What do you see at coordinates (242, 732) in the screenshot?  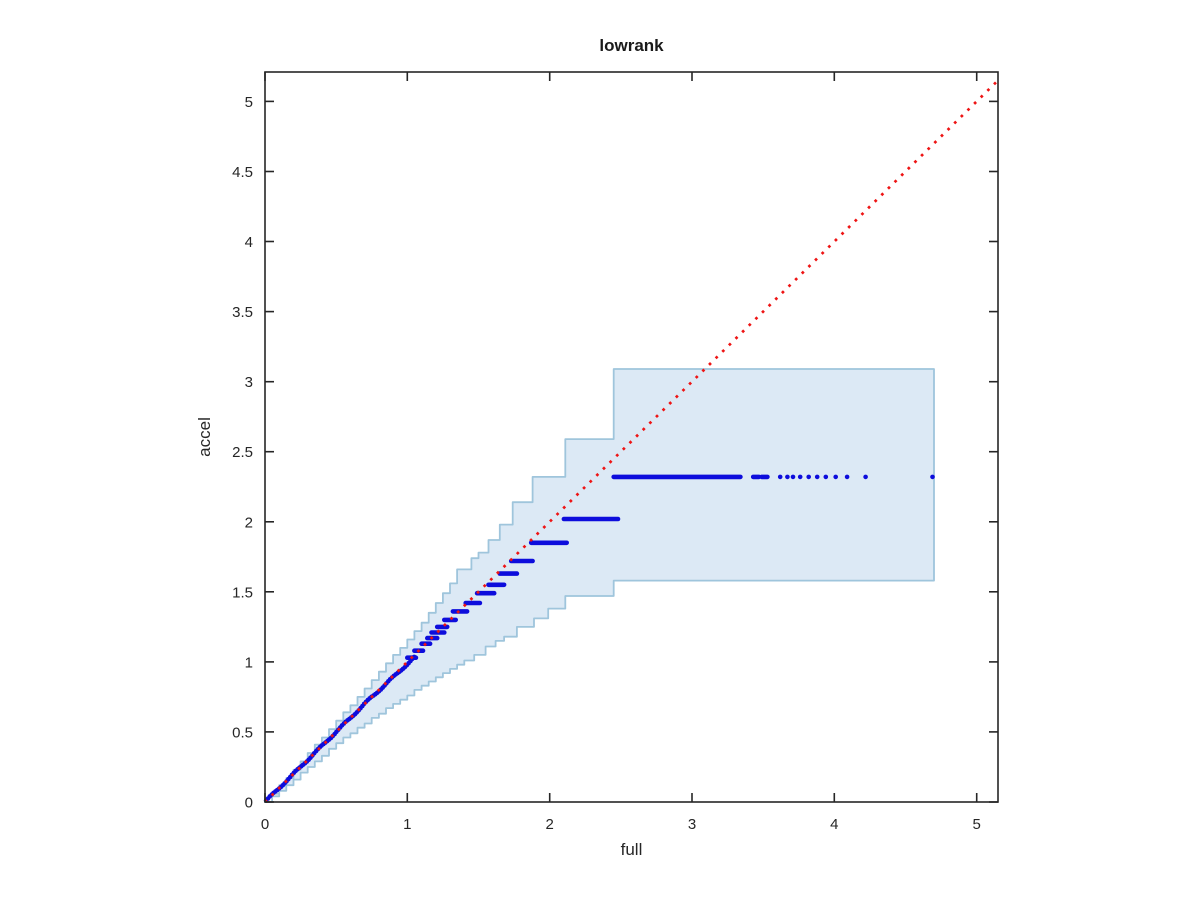 I see `y-tick-label: 0.5` at bounding box center [242, 732].